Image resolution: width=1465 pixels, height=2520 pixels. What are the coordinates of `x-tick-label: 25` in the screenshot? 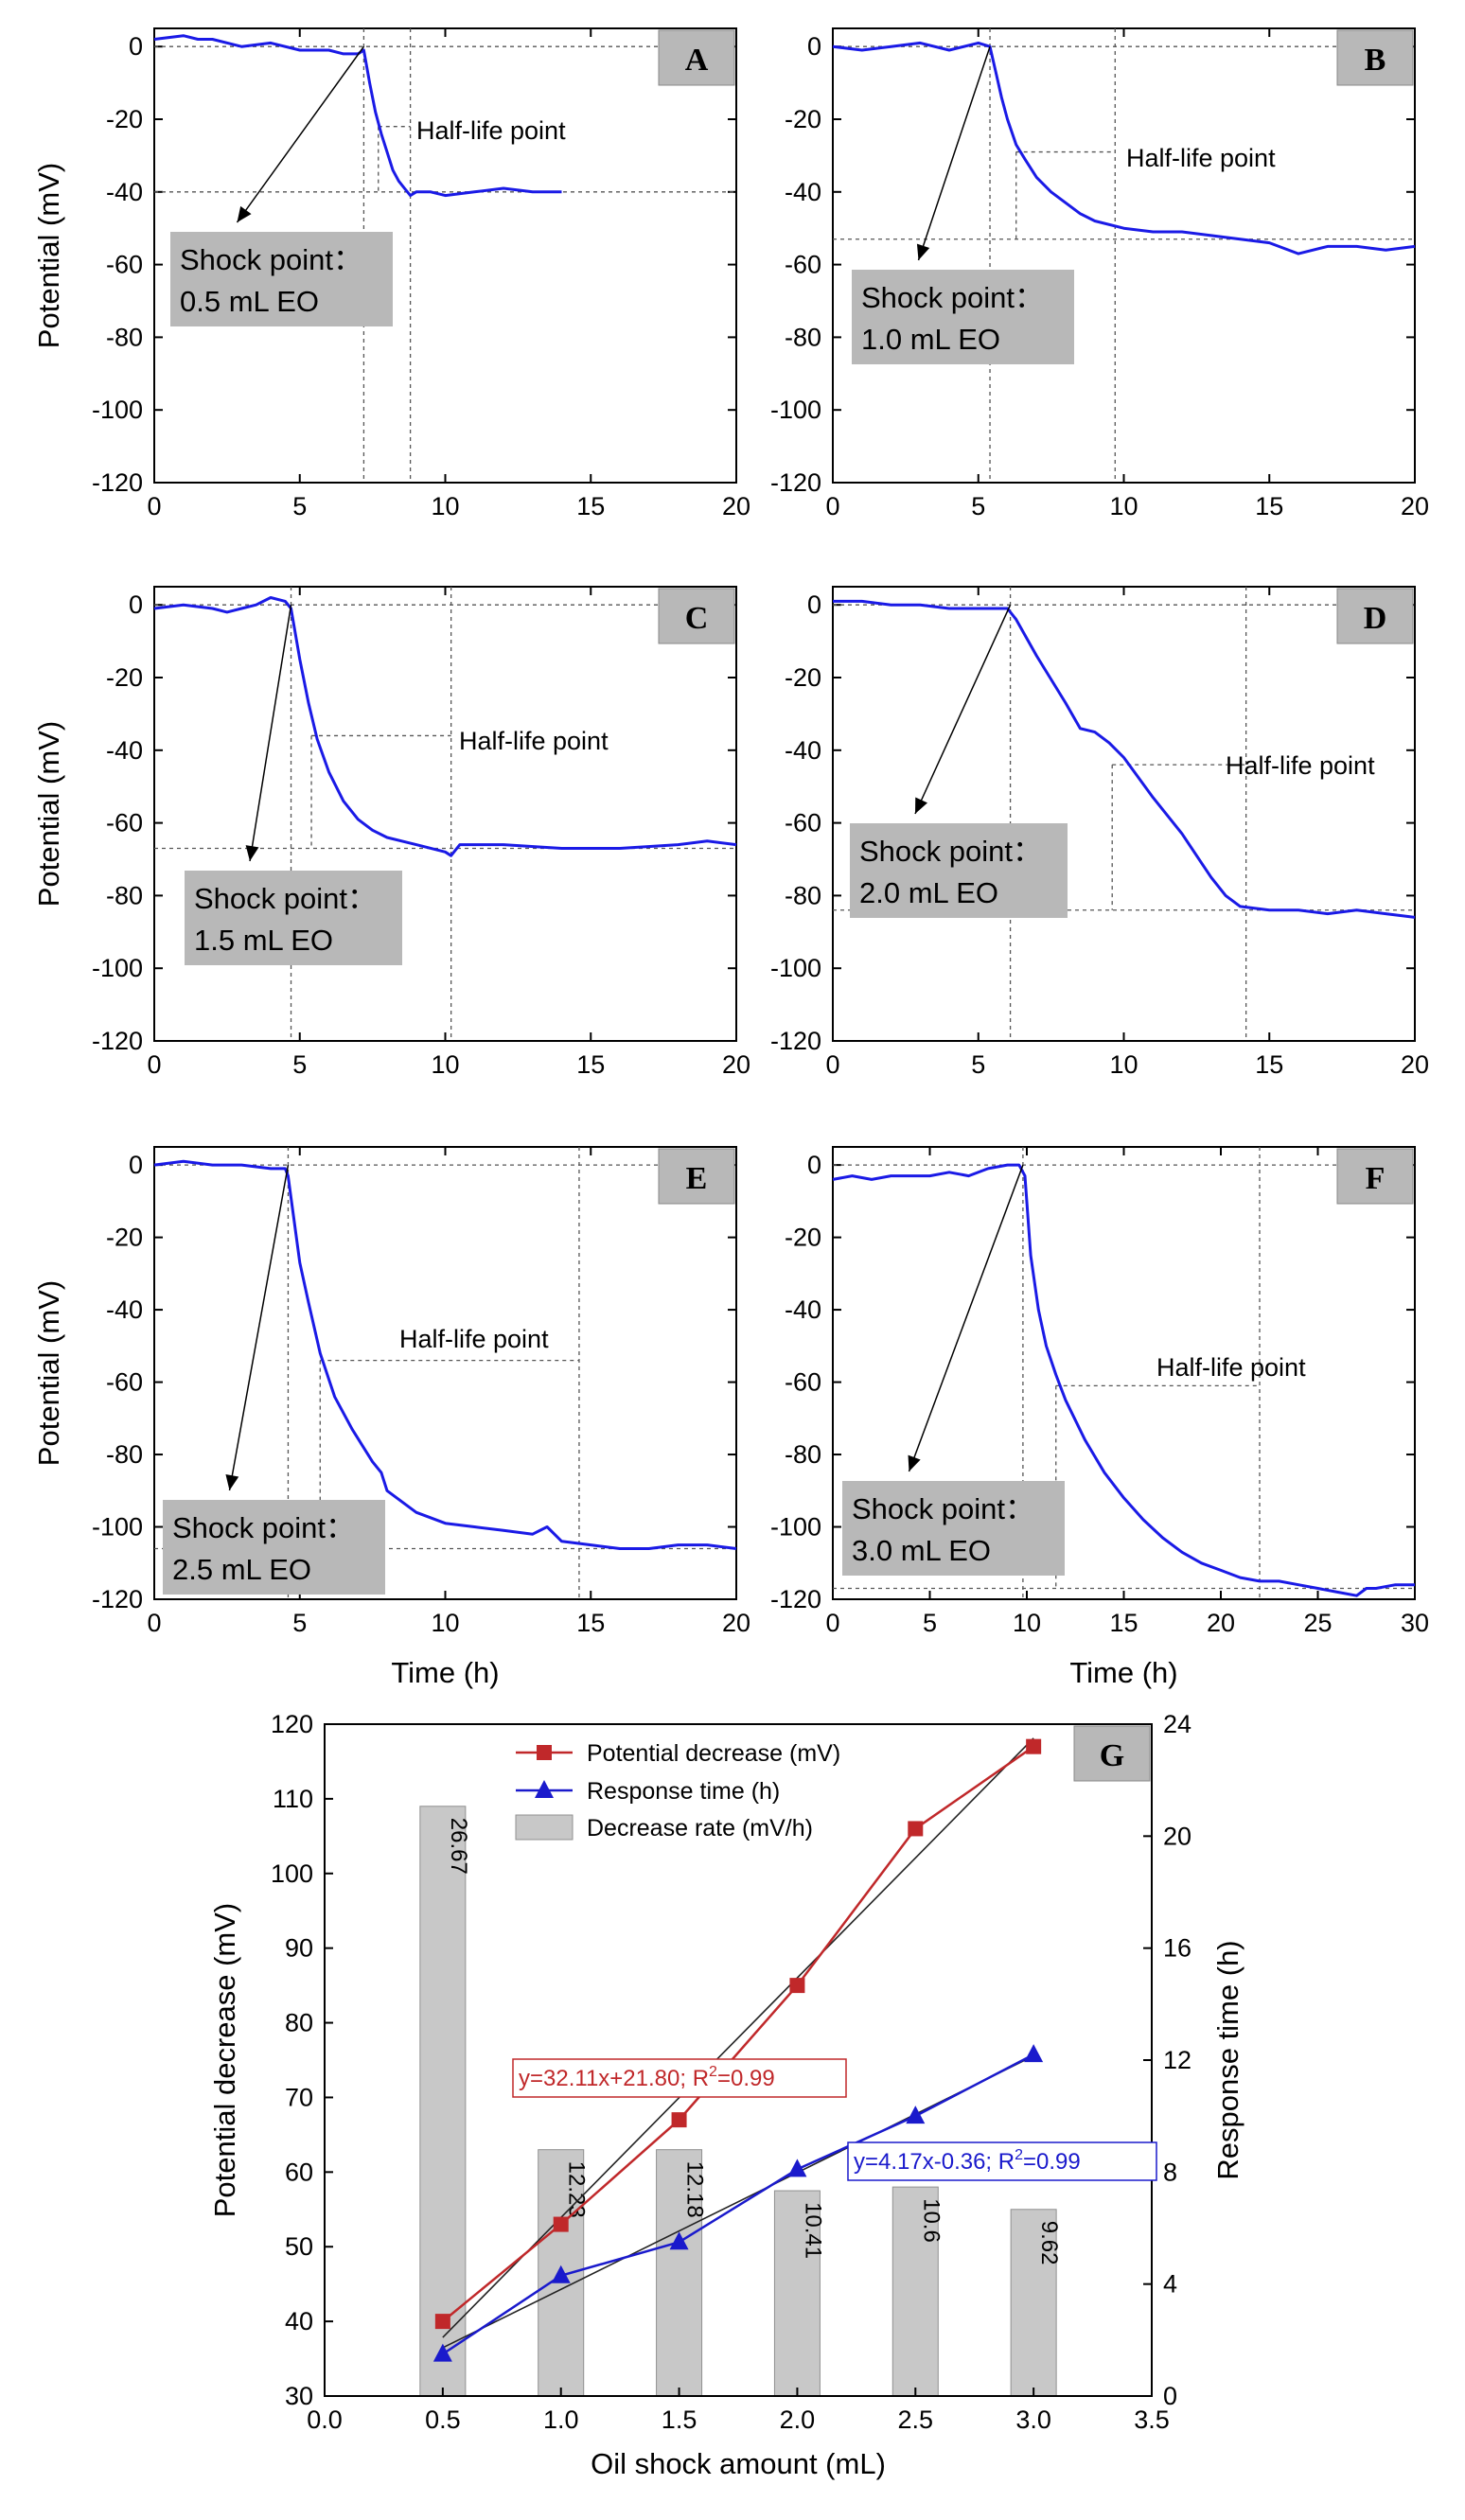 It's located at (1317, 1623).